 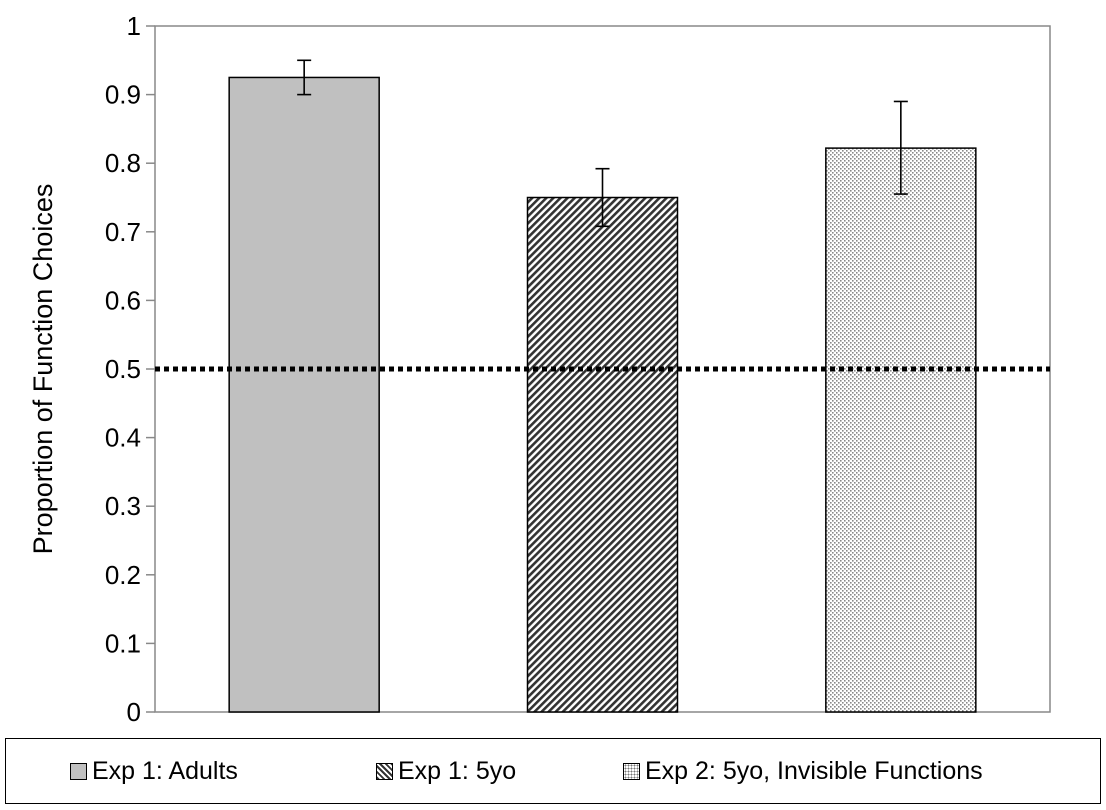 What do you see at coordinates (123, 95) in the screenshot?
I see `y-tick-label: 0.9` at bounding box center [123, 95].